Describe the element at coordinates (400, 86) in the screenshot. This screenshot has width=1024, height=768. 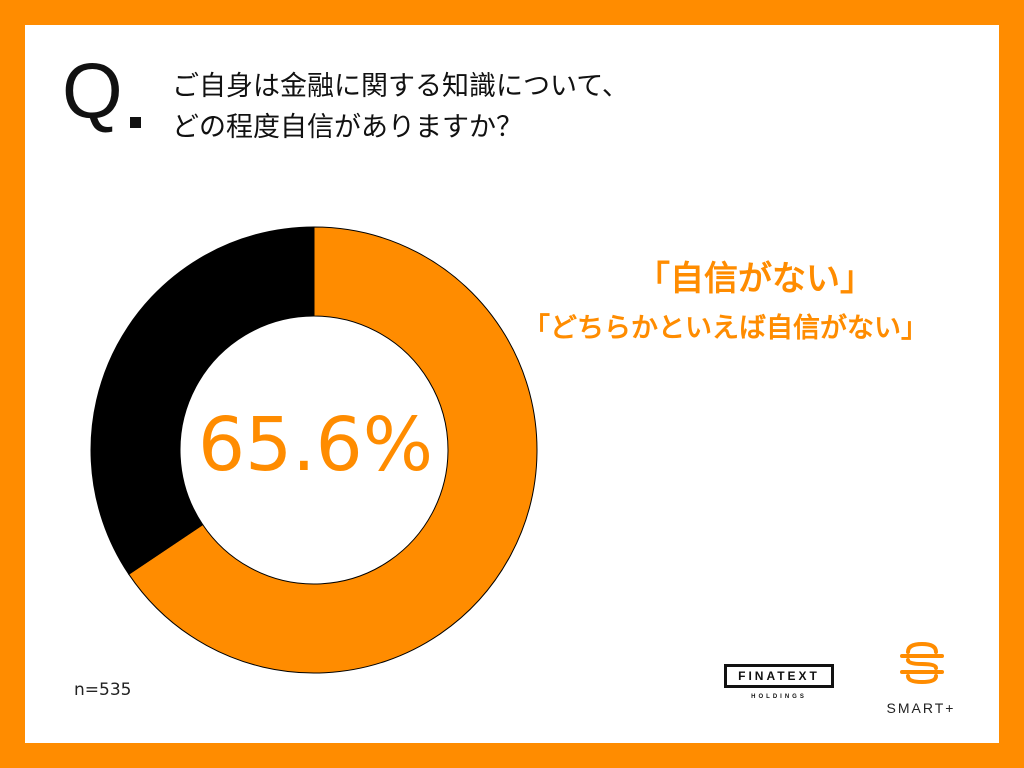
I see `question-line-1: ご自身は金融に関する知識について、` at that location.